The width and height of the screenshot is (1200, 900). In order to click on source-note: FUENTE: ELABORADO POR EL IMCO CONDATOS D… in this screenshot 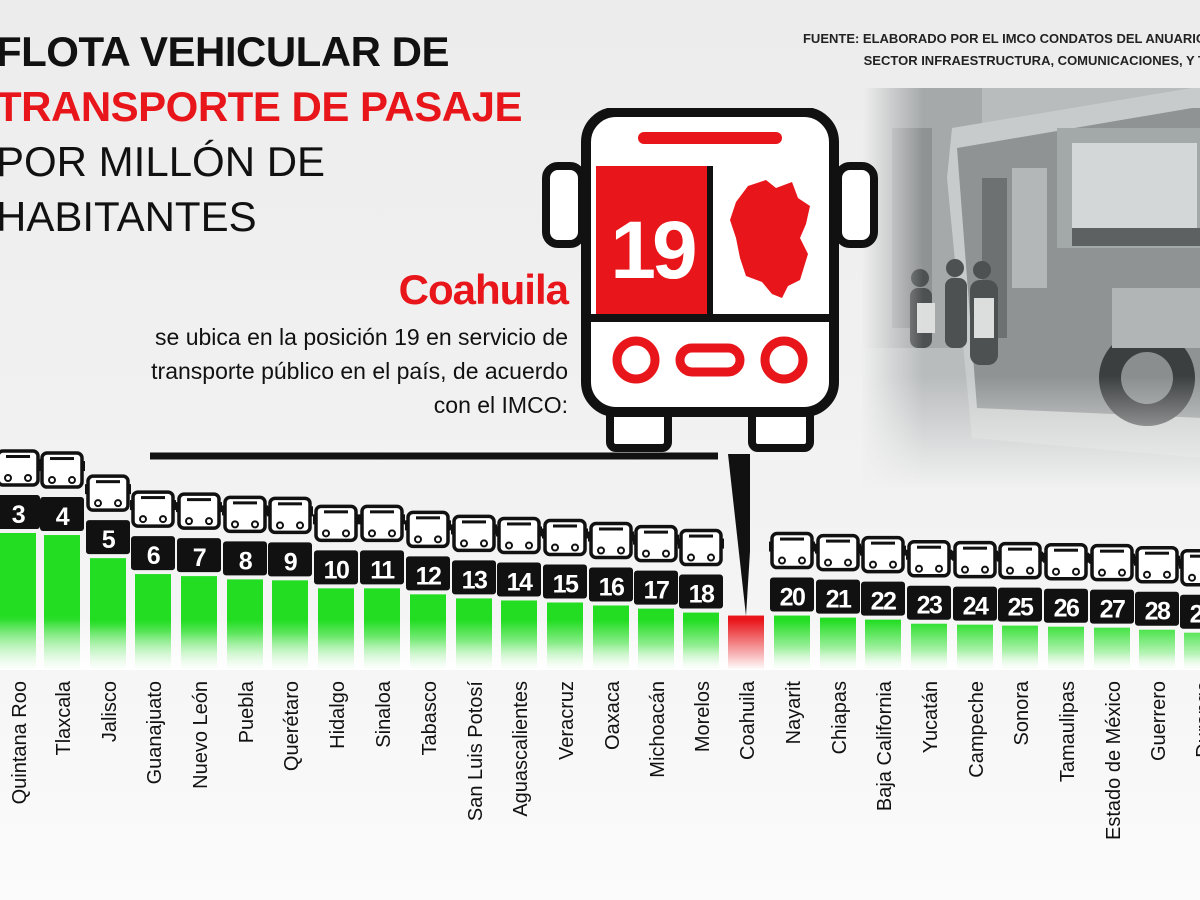, I will do `click(1001, 50)`.